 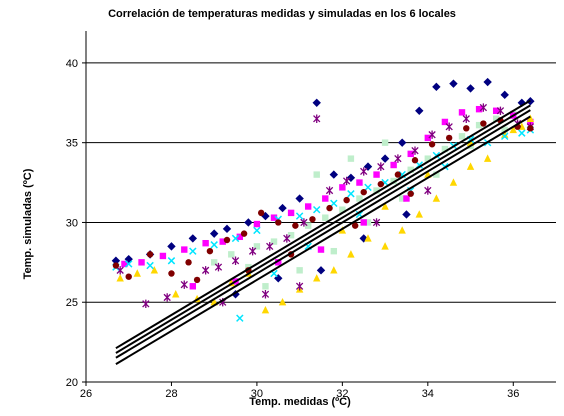 I want to click on y-tick-label: 20, so click(x=72, y=383).